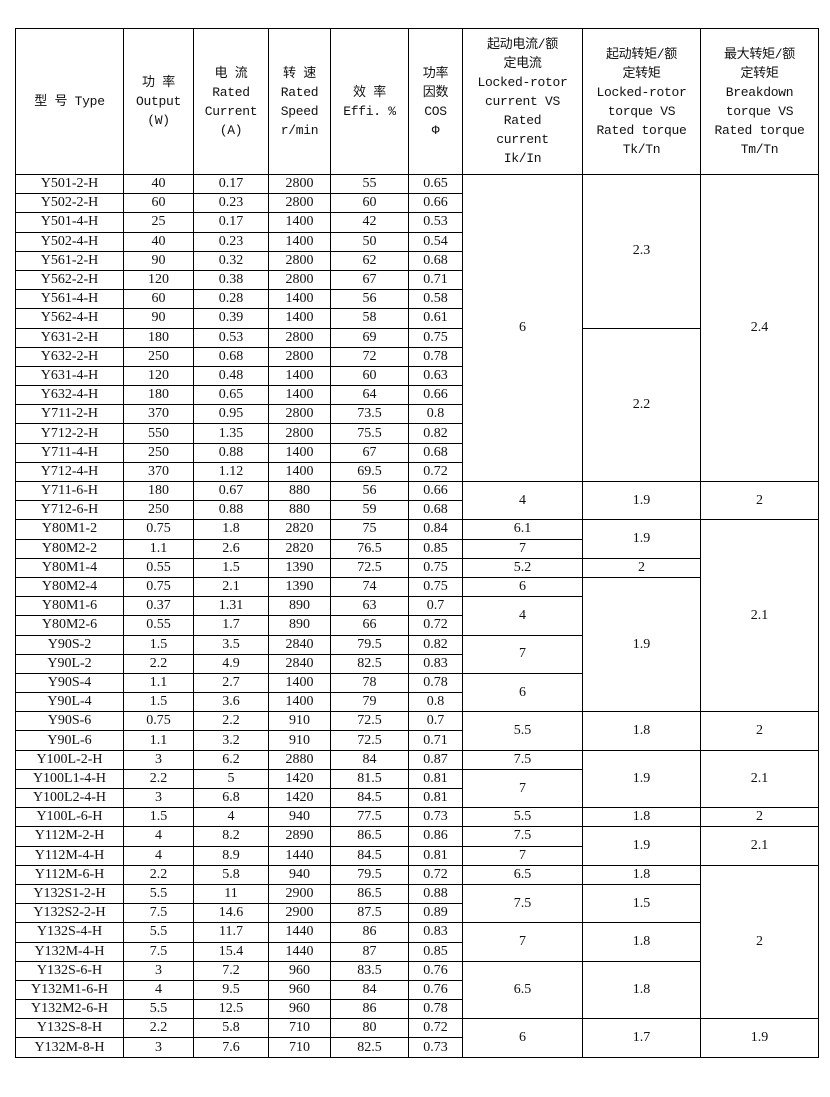 The image size is (830, 1097). Describe the element at coordinates (231, 606) in the screenshot. I see `value-cell: 1.31` at that location.